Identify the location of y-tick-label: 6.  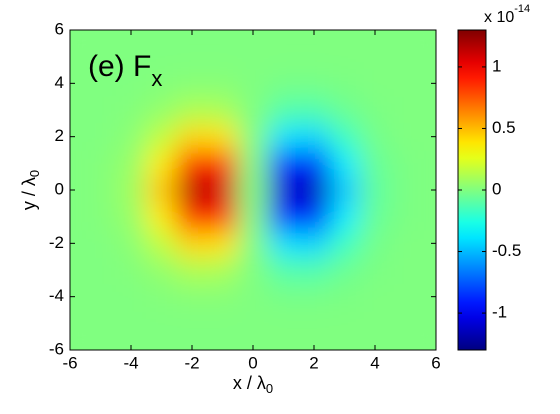
(59, 28).